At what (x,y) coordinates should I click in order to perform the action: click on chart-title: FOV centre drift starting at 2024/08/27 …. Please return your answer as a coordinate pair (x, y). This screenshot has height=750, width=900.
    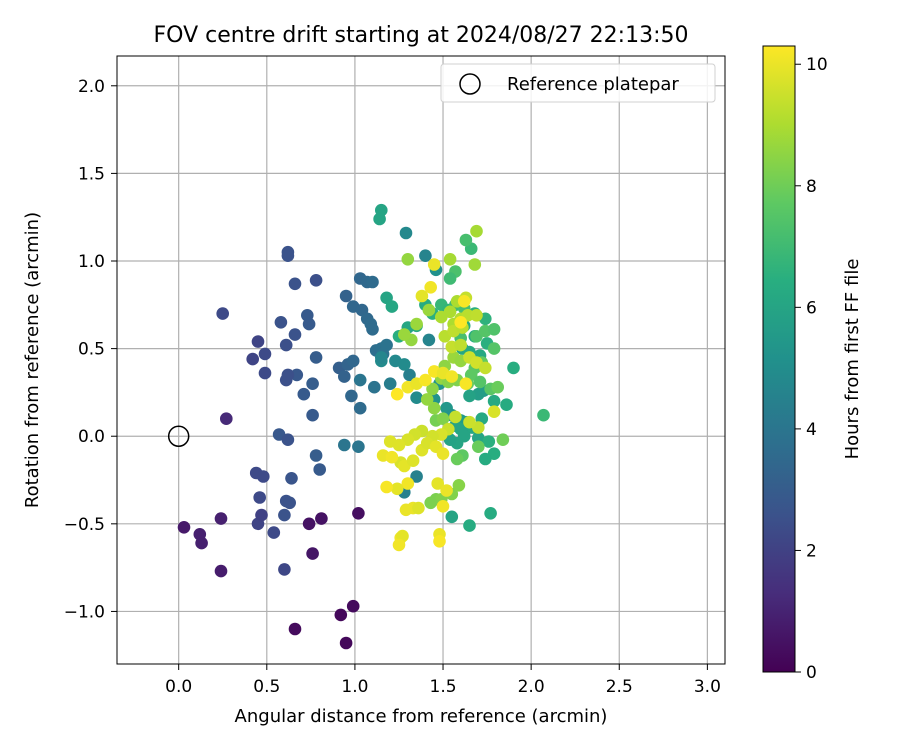
    Looking at the image, I should click on (421, 35).